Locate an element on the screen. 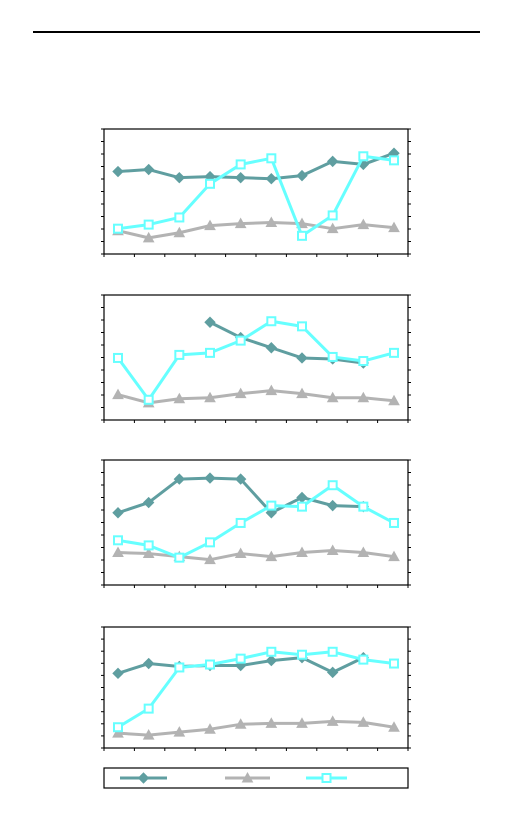 The height and width of the screenshot is (820, 509). plot-frame is located at coordinates (256, 687).